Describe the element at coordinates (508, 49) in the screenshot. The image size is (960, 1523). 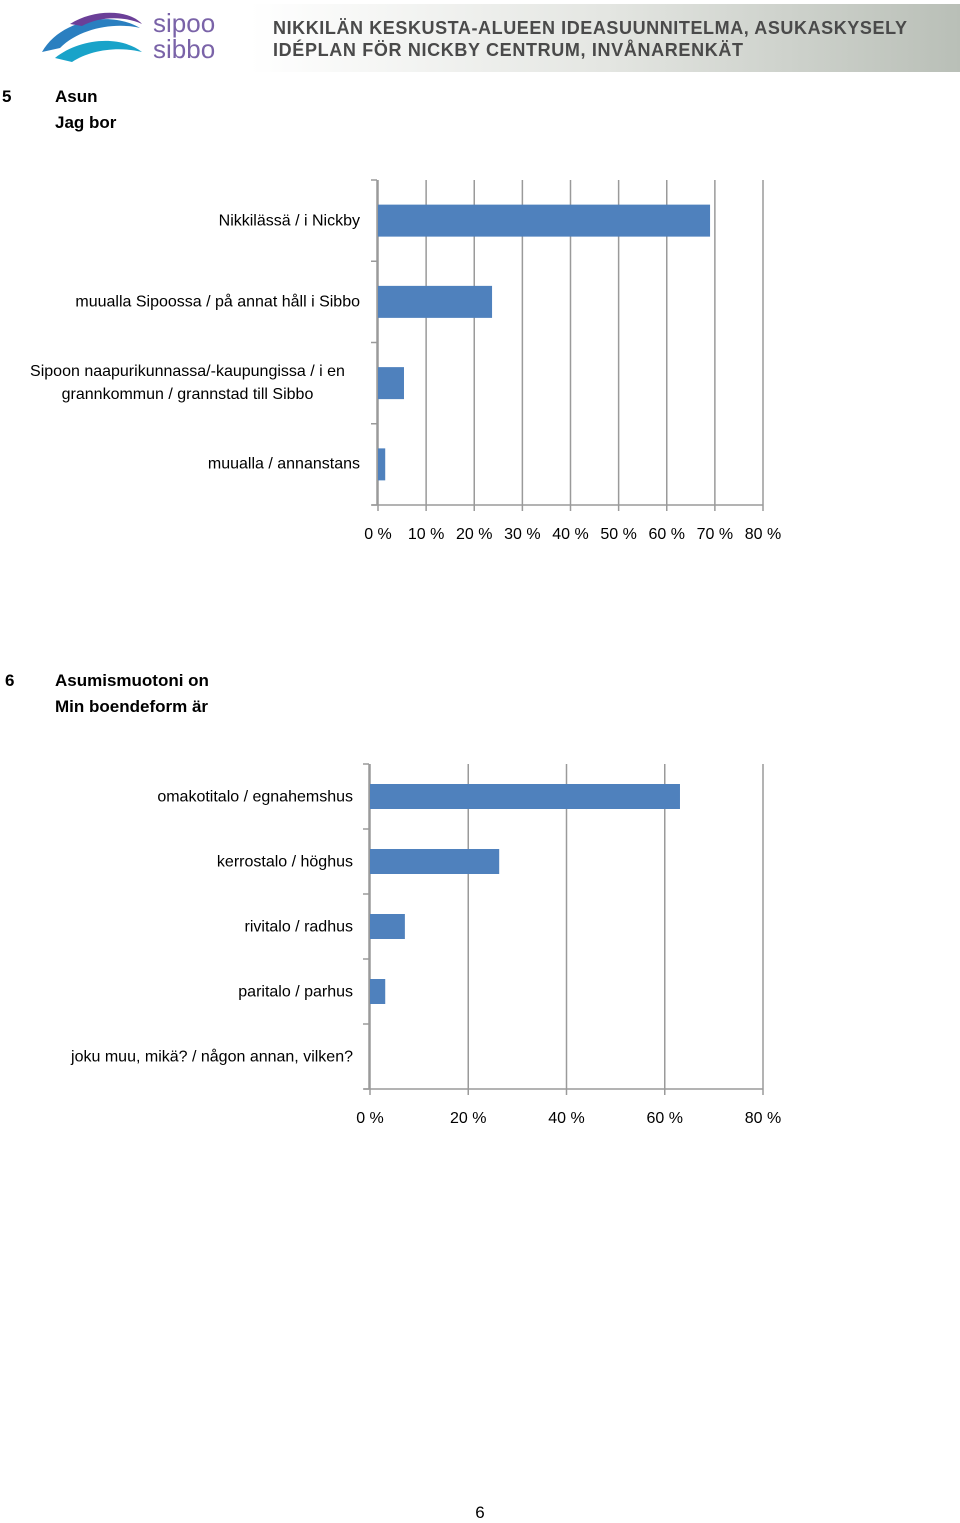
I see `header-title: IDÉPLAN FÖR NICKBY CENTRUM, INVÅNARENKÄT` at that location.